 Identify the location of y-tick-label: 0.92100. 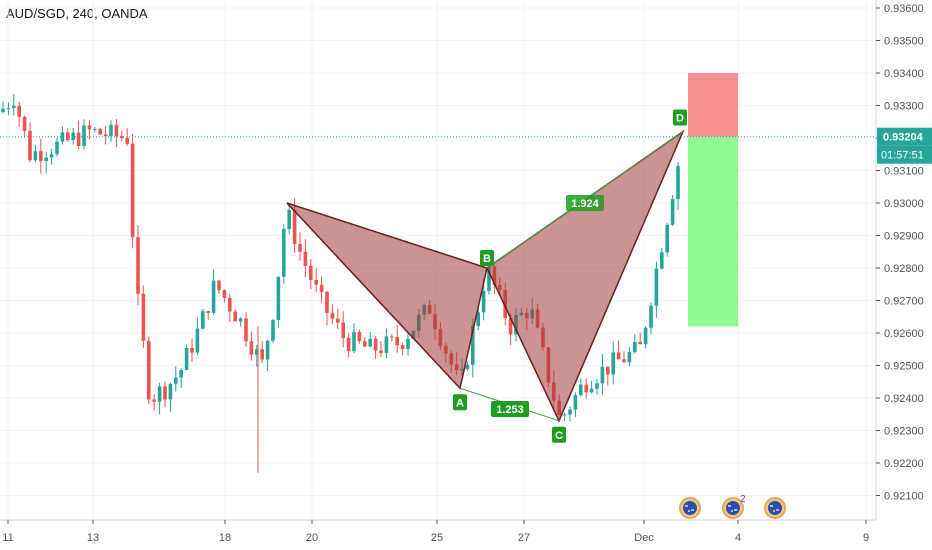
(904, 497).